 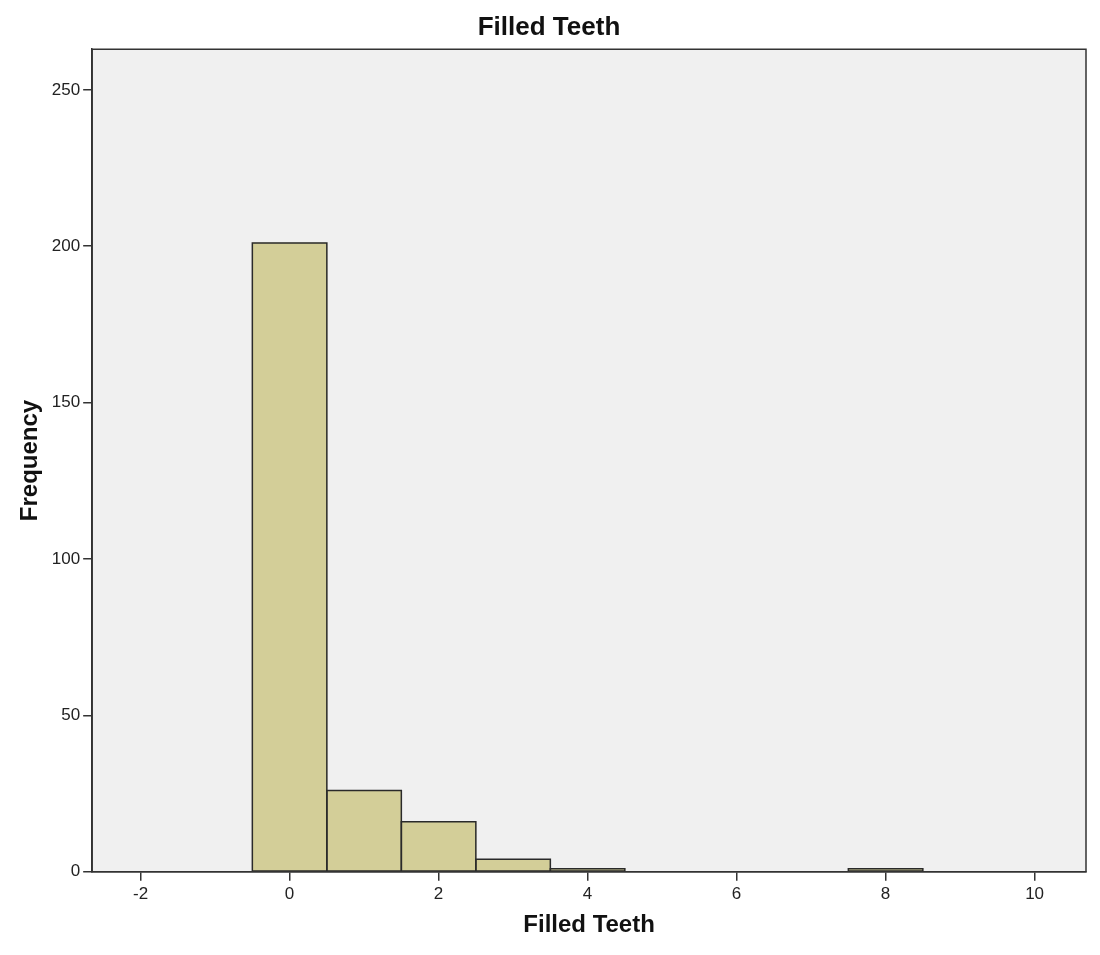 What do you see at coordinates (549, 25) in the screenshot?
I see `chart-title: Filled Teeth` at bounding box center [549, 25].